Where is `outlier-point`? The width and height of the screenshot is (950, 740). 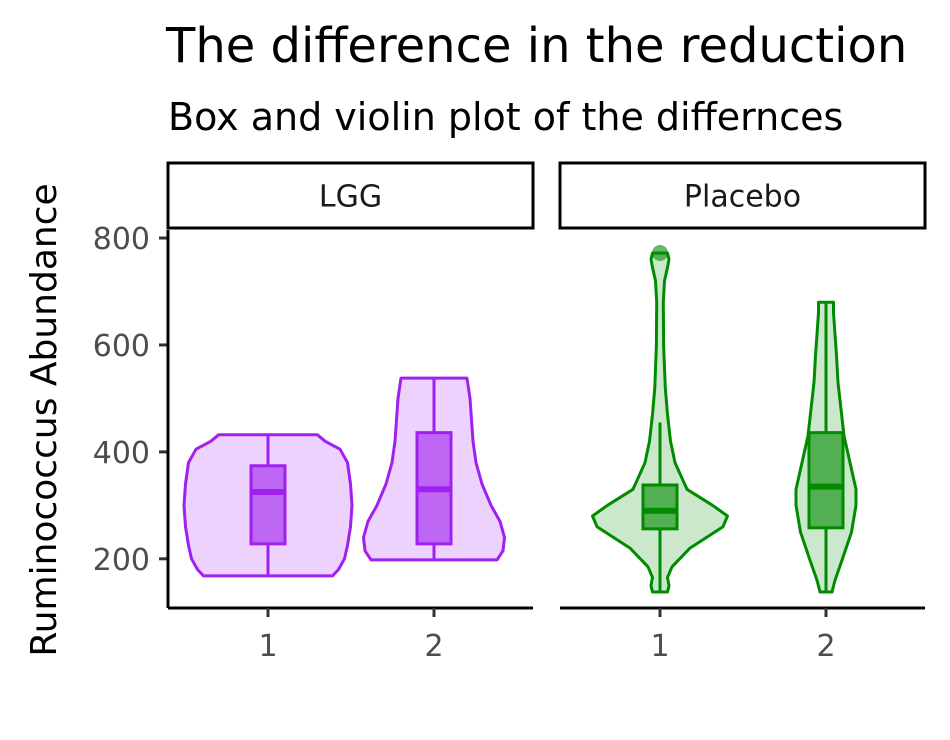 outlier-point is located at coordinates (660, 252).